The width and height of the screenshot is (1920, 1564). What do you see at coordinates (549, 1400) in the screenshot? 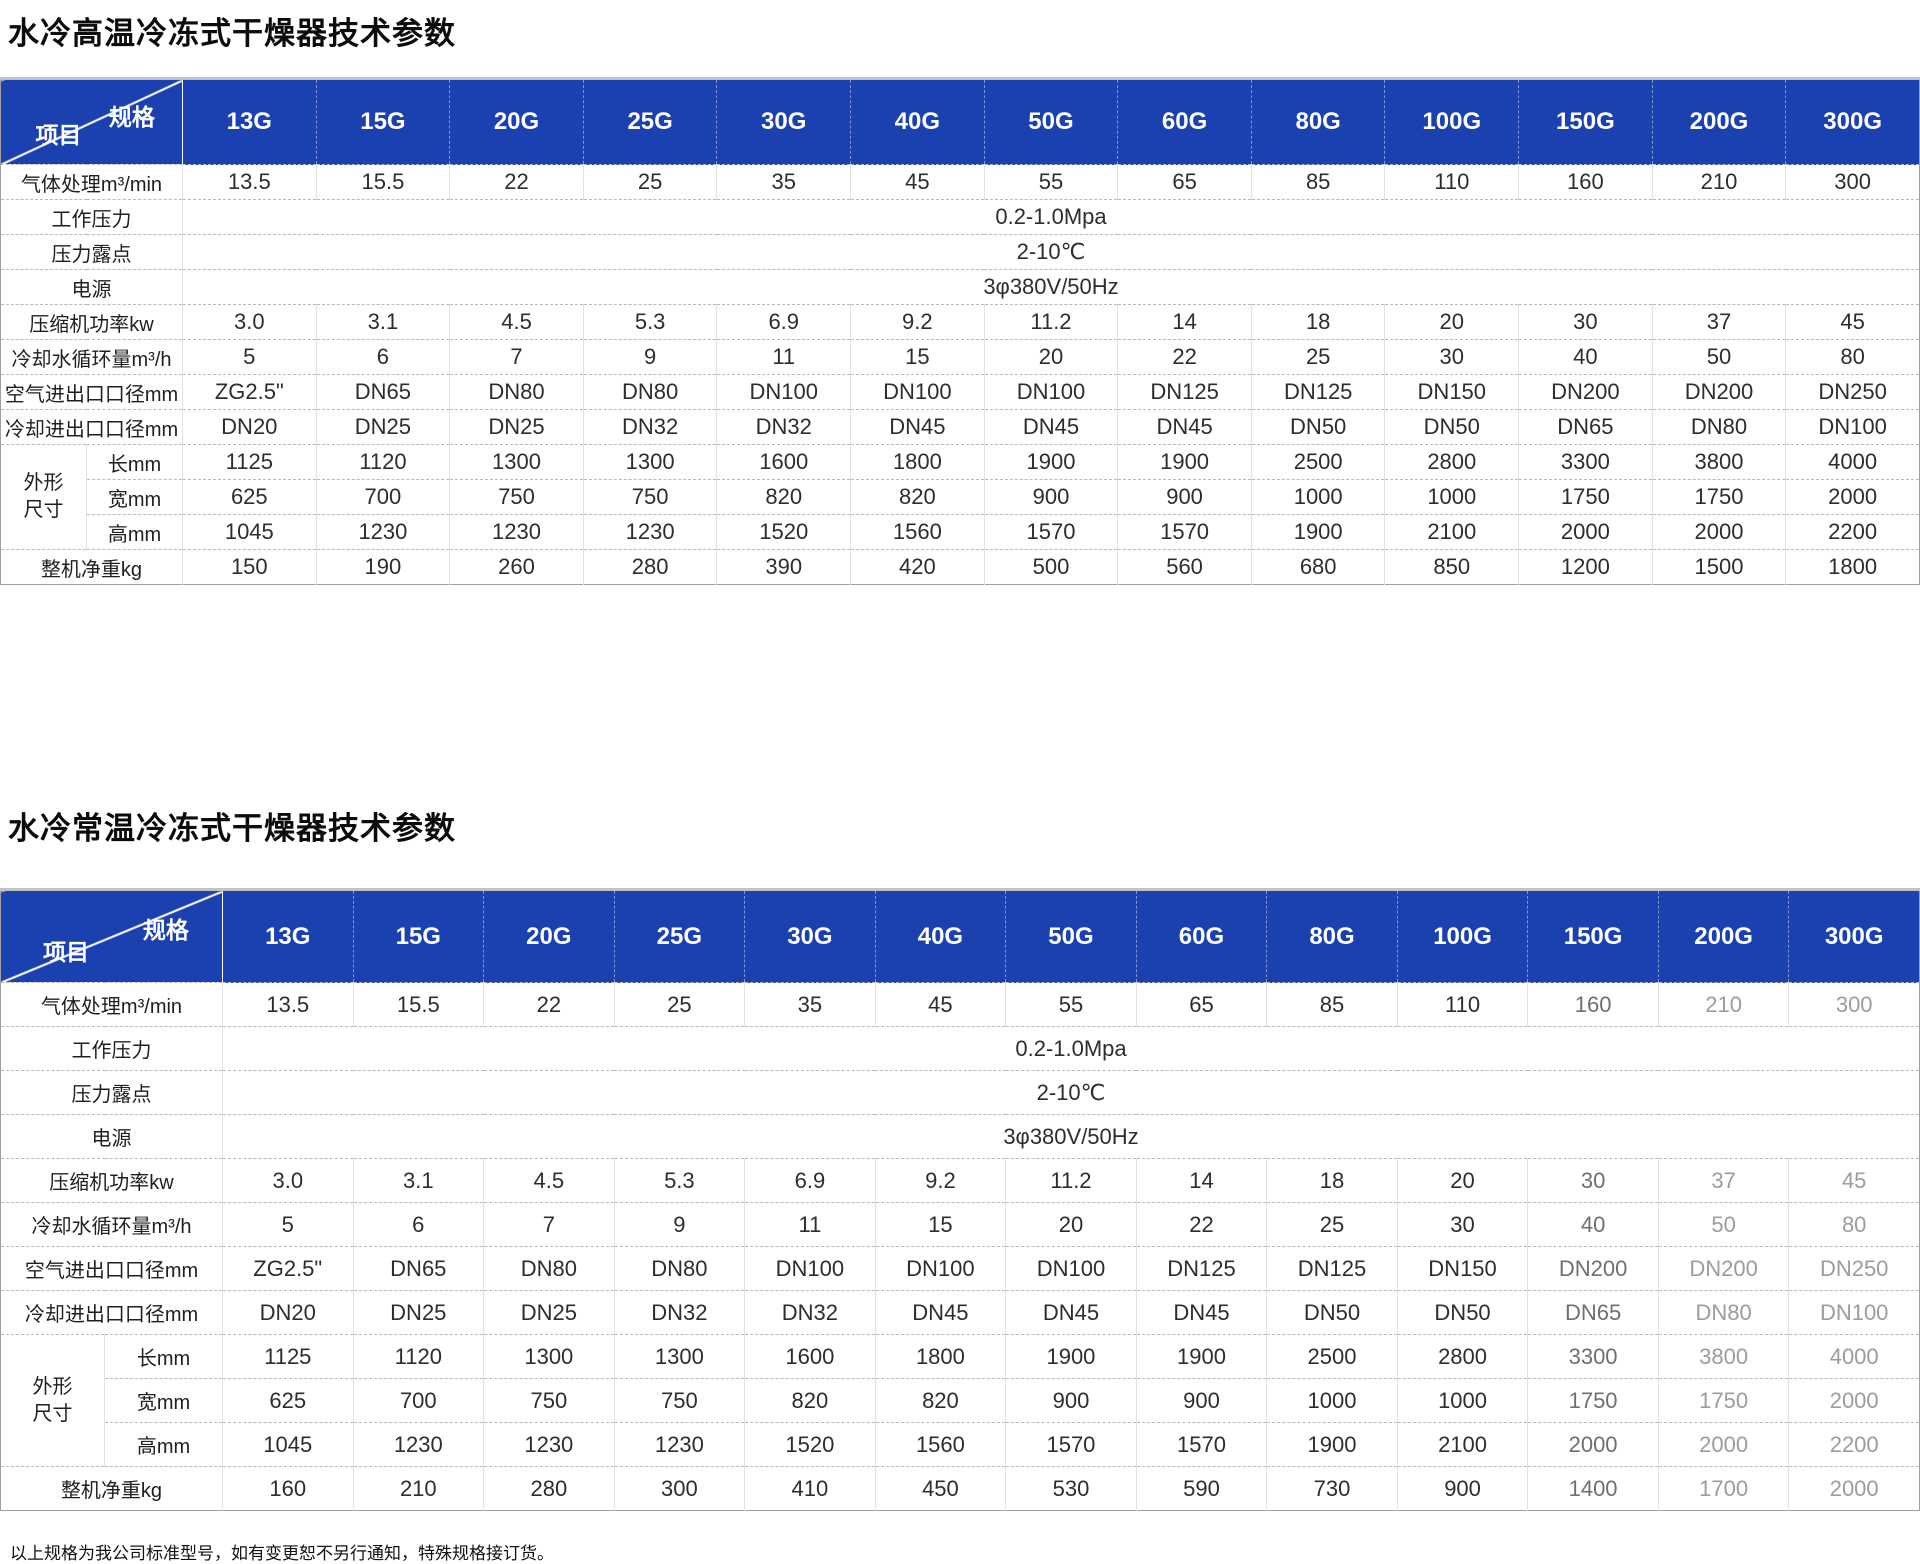
I see `cell-20G: 750` at bounding box center [549, 1400].